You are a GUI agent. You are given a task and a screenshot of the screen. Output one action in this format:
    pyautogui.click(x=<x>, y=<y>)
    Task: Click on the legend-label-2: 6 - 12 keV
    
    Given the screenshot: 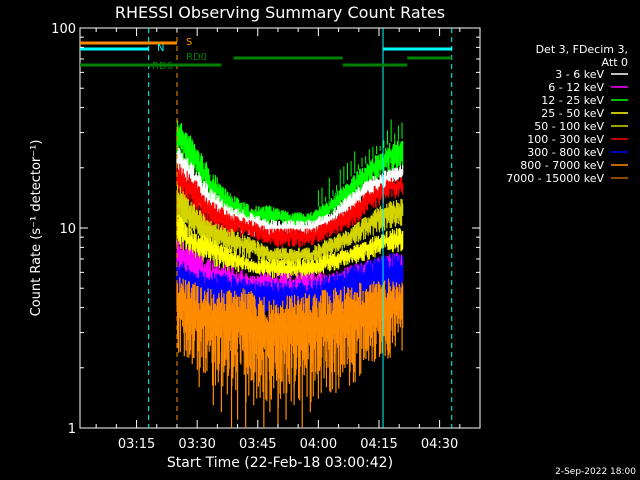 What is the action you would take?
    pyautogui.click(x=576, y=87)
    